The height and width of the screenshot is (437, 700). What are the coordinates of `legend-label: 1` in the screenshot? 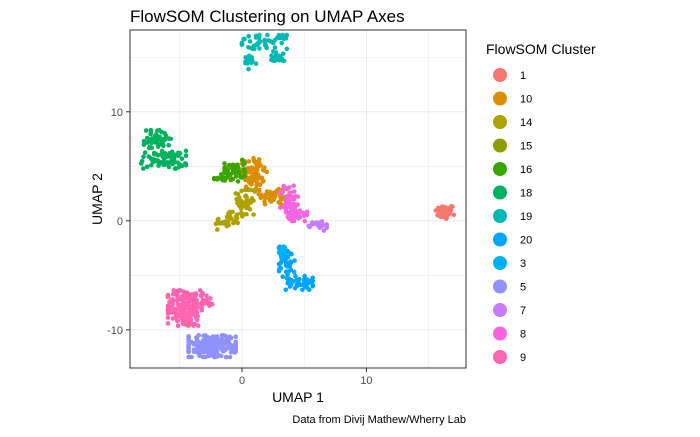 It's located at (523, 76).